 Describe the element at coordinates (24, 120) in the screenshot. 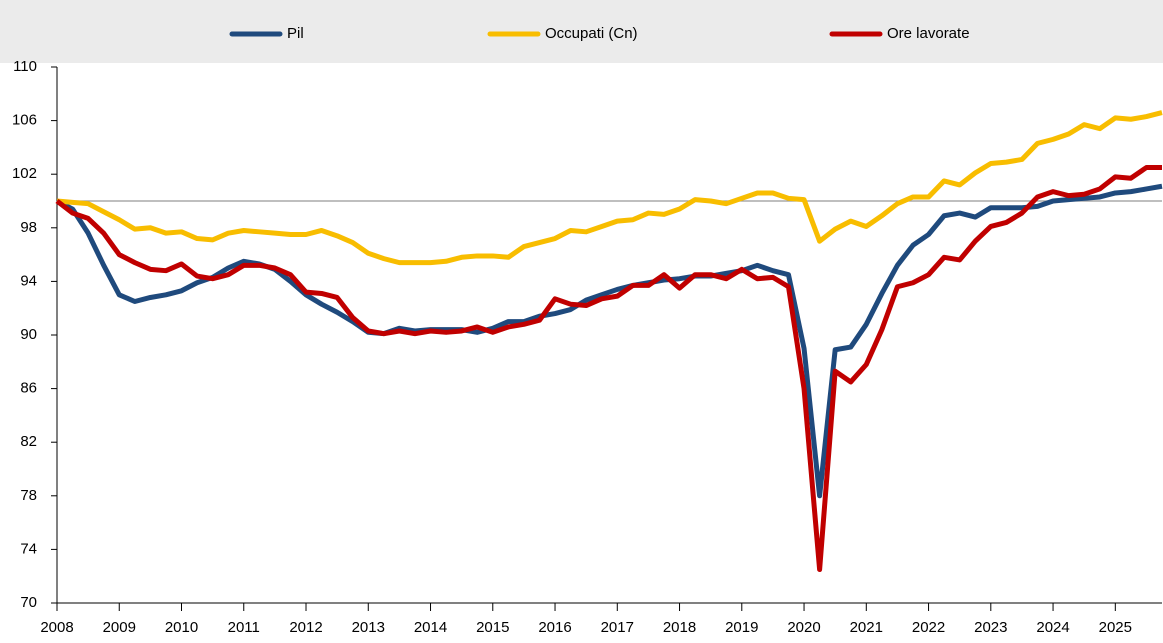

I see `y-tick-label: 106` at that location.